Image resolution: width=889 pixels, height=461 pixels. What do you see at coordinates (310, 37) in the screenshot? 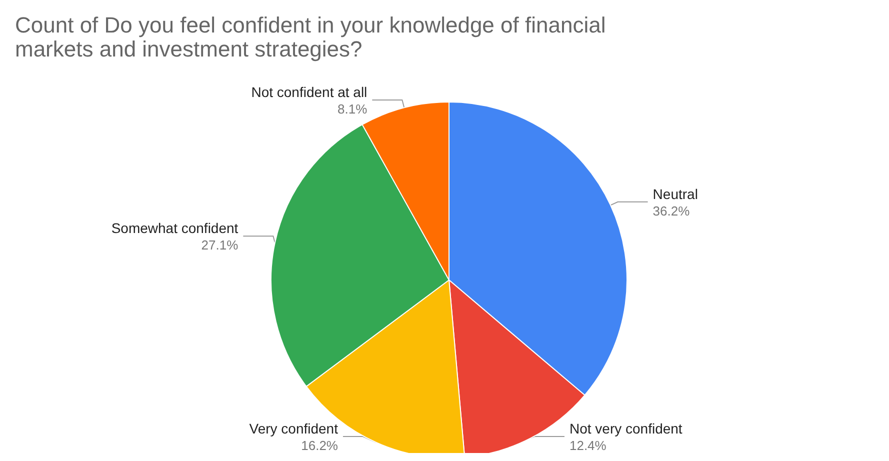
I see `chart-title: Count of Do you feel confident in your knowledge of financial markets and investment strategies?` at bounding box center [310, 37].